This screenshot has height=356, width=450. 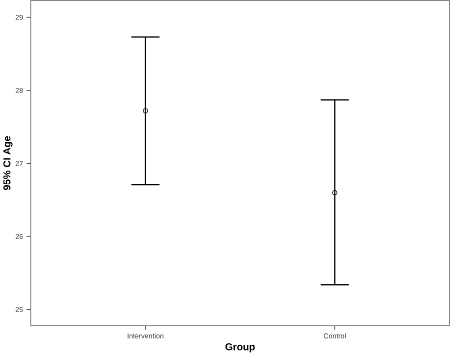 I want to click on x-axis-title: Group, so click(x=240, y=347).